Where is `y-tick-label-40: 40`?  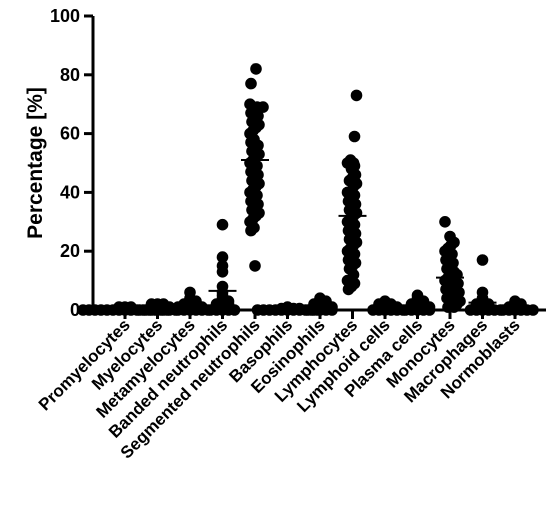 y-tick-label-40: 40 is located at coordinates (70, 192).